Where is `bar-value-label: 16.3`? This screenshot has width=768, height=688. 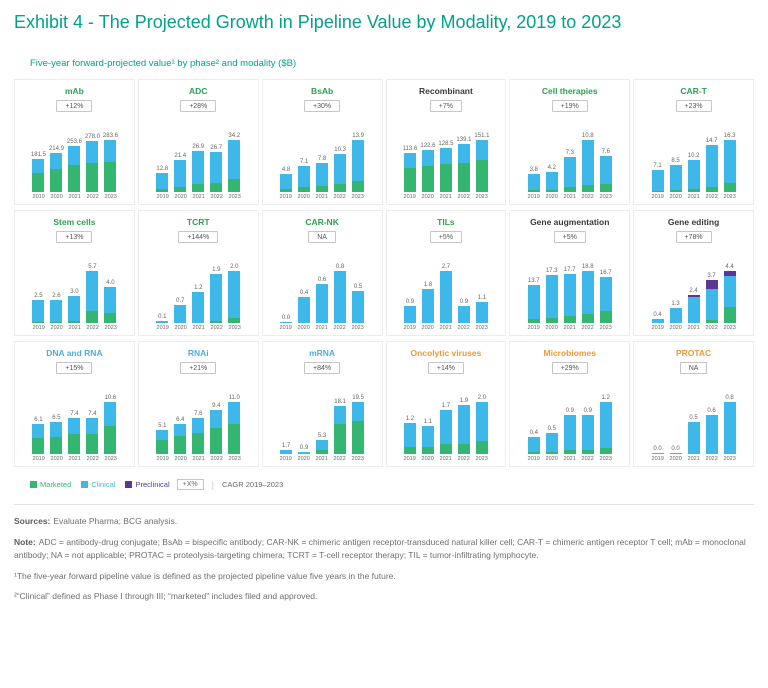
bar-value-label: 16.3 is located at coordinates (729, 136).